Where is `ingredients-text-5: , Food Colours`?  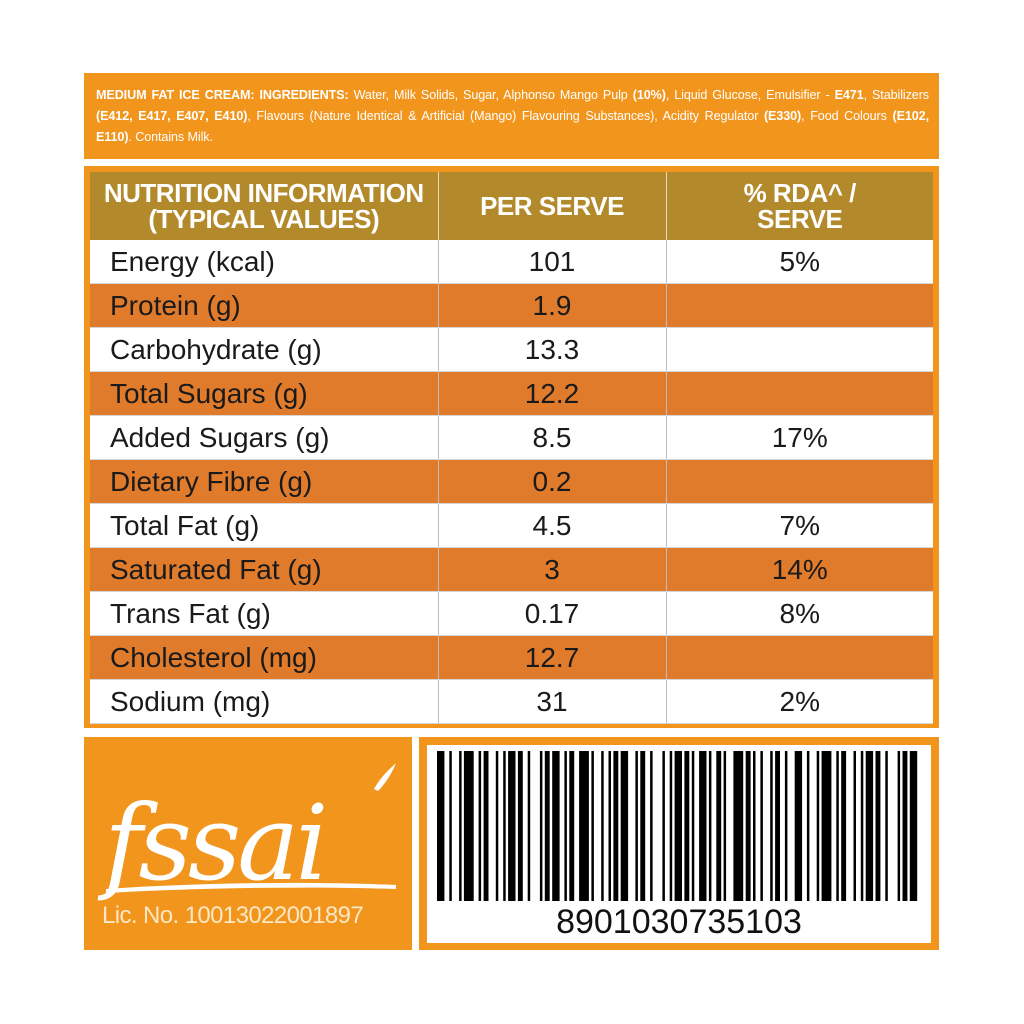 ingredients-text-5: , Food Colours is located at coordinates (844, 116).